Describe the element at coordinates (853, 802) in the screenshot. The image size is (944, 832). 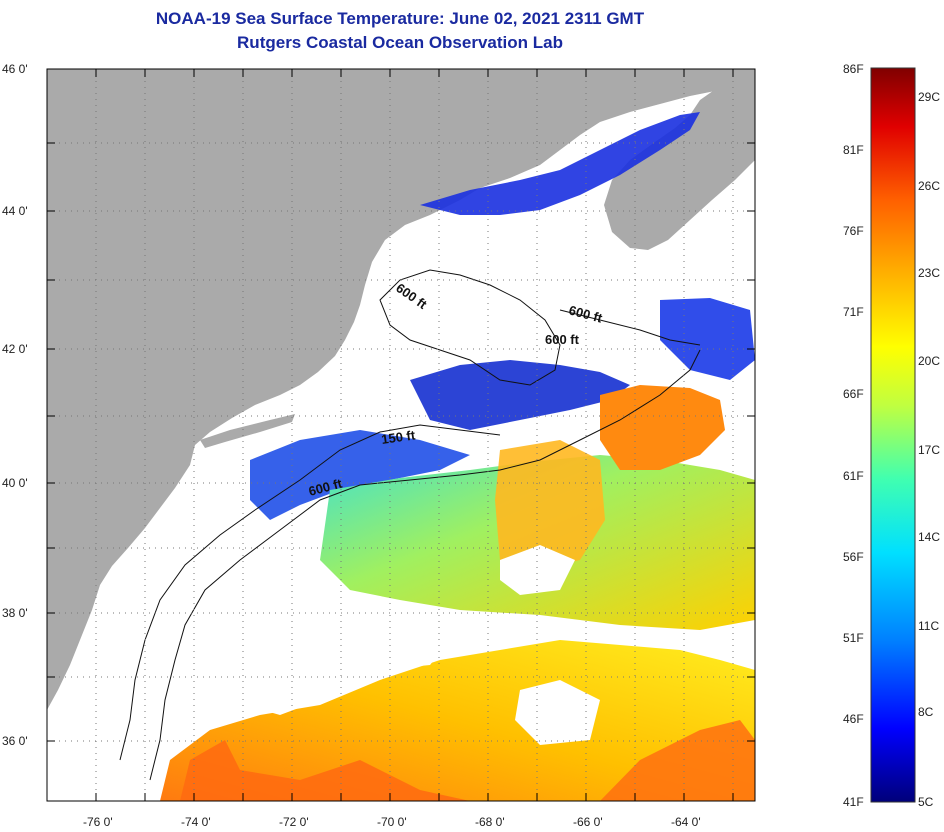
I see `colorbar-label-41f: 41F` at that location.